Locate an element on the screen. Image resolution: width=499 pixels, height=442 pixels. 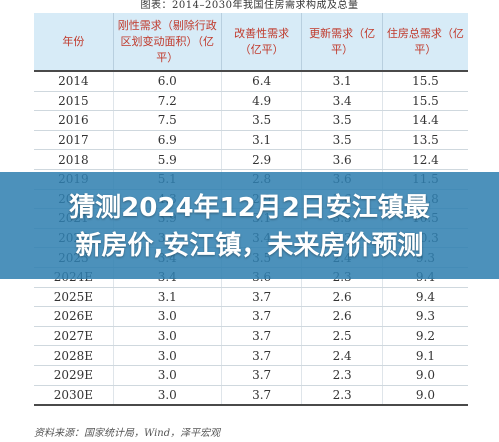
table-cell: 2025E is located at coordinates (74, 297).